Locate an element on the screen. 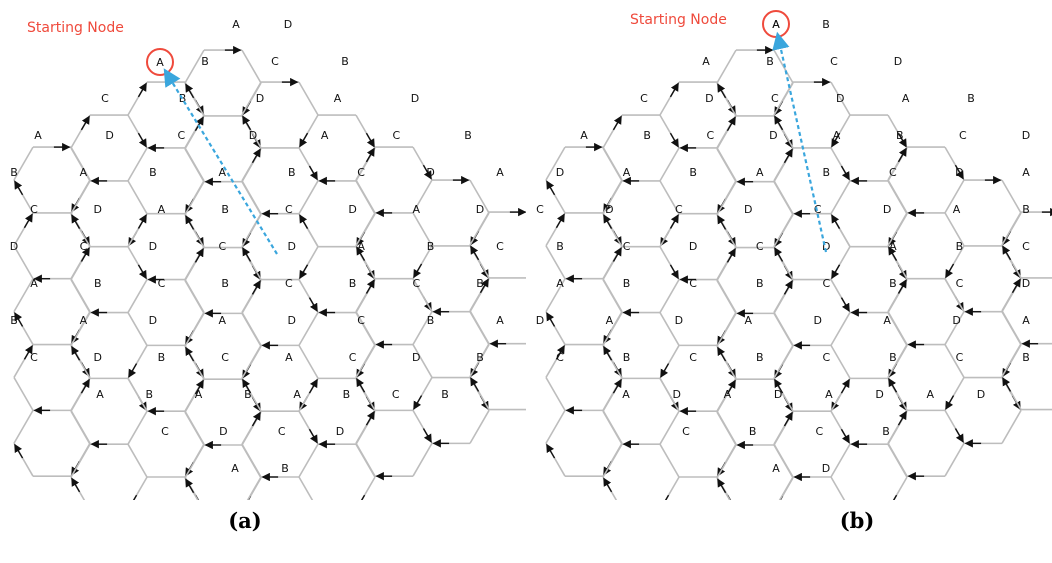  start-node-letter: A is located at coordinates (776, 24).